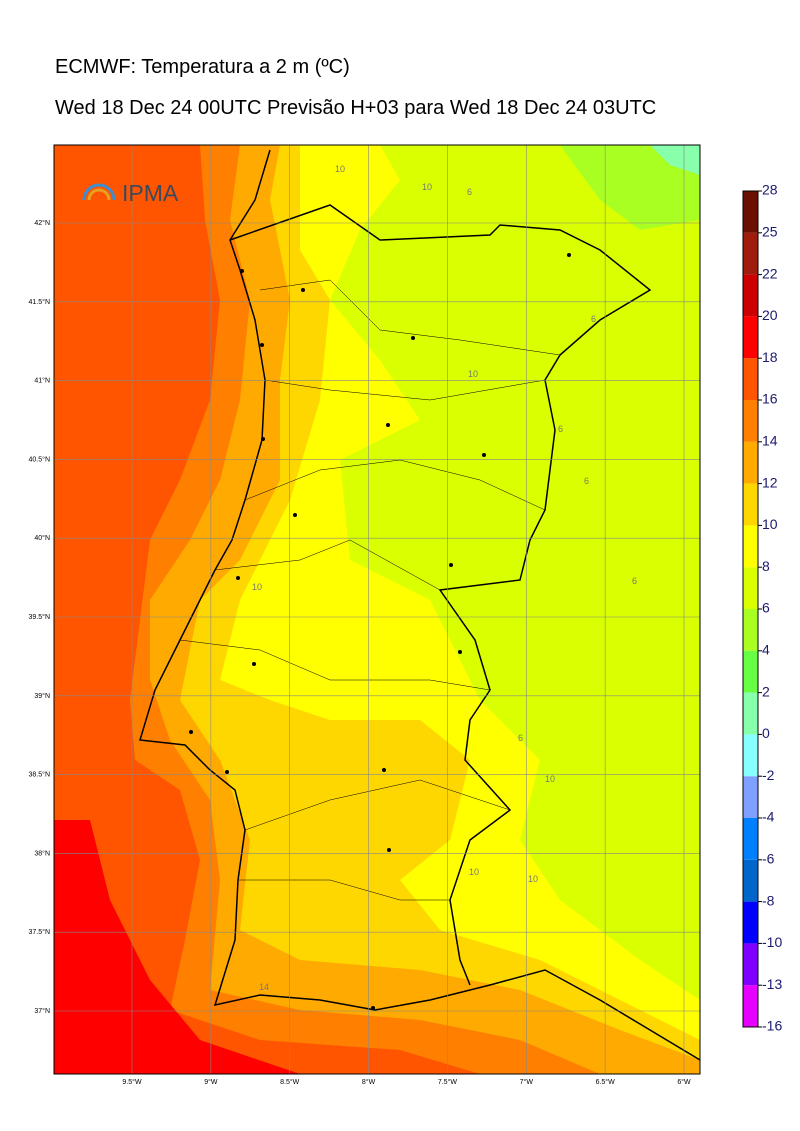 This screenshot has height=1131, width=800. Describe the element at coordinates (42, 1011) in the screenshot. I see `lat-label: 37°N` at that location.